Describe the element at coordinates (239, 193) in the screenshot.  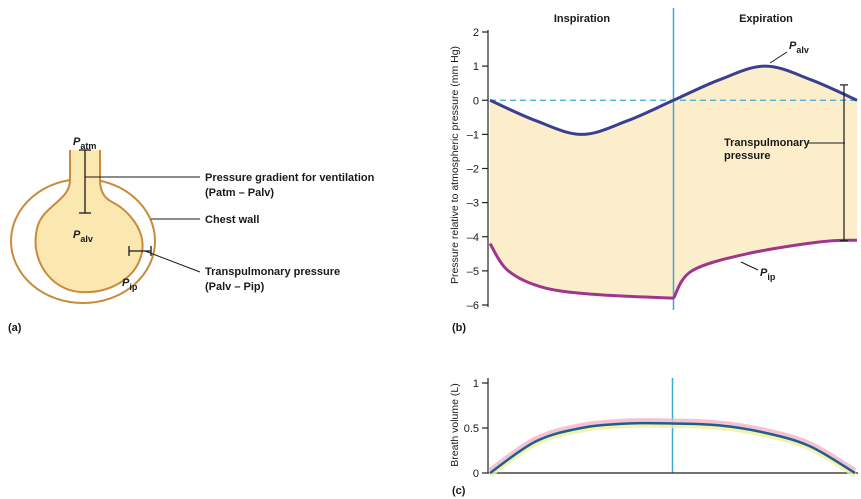
I see `gradient-label-2: (Patm – Palv)` at that location.